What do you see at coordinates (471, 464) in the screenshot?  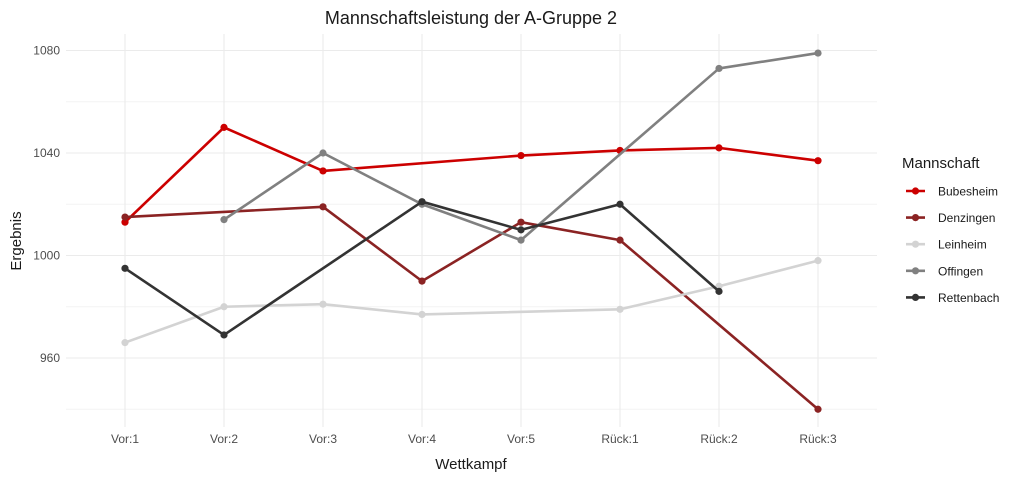 I see `x-axis-title: Wettkampf` at bounding box center [471, 464].